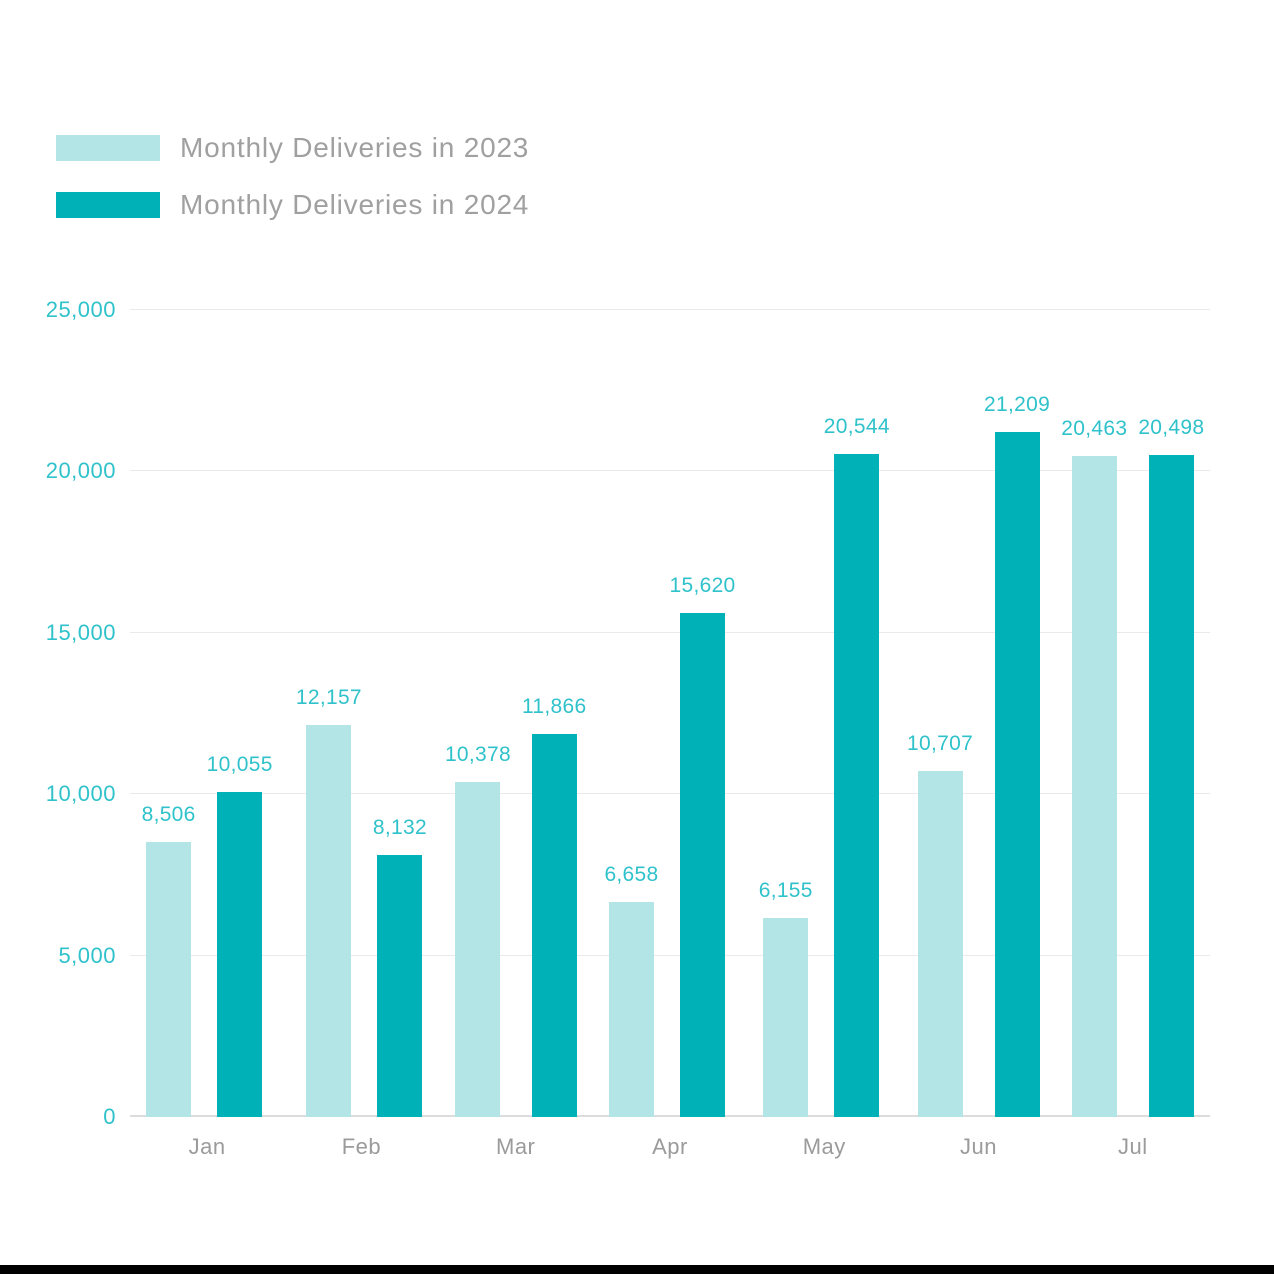  What do you see at coordinates (87, 955) in the screenshot?
I see `y-tick-label-5000: 5,000` at bounding box center [87, 955].